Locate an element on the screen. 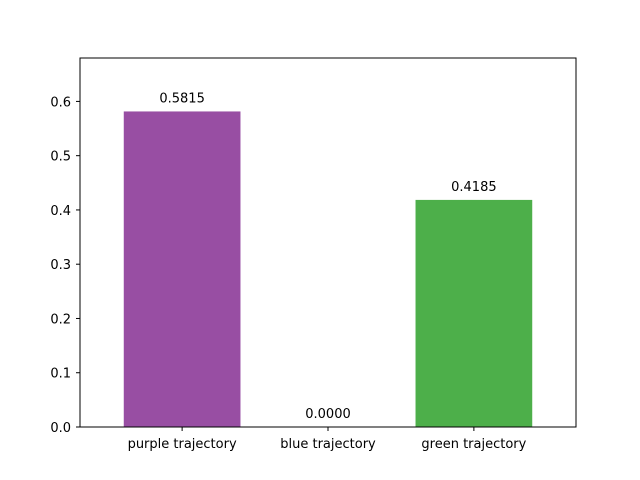  y-tick-label: 0.1 is located at coordinates (60, 374).